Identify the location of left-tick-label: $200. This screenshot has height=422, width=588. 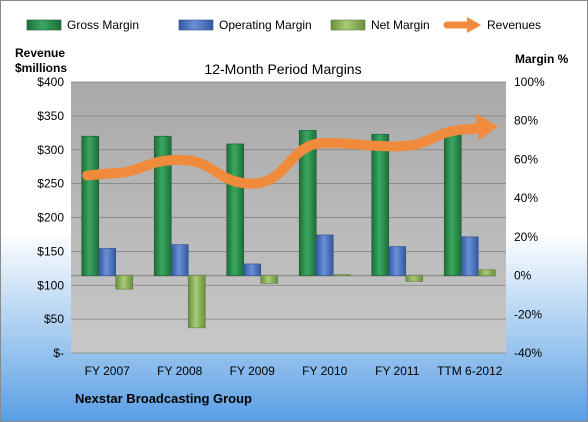
(50, 218).